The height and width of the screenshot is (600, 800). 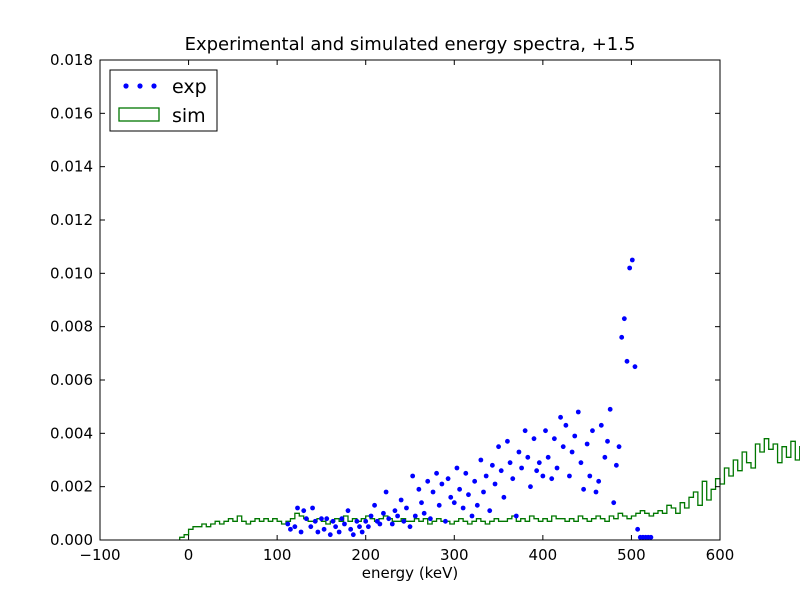 I want to click on y-tick-label: 0.008, so click(x=71, y=327).